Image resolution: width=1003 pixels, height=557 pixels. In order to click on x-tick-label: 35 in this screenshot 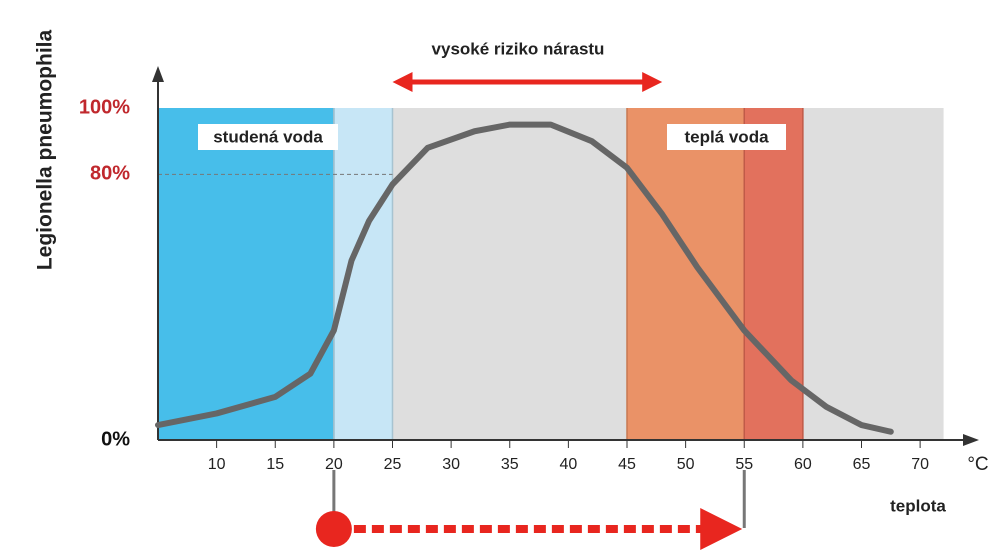, I will do `click(510, 464)`.